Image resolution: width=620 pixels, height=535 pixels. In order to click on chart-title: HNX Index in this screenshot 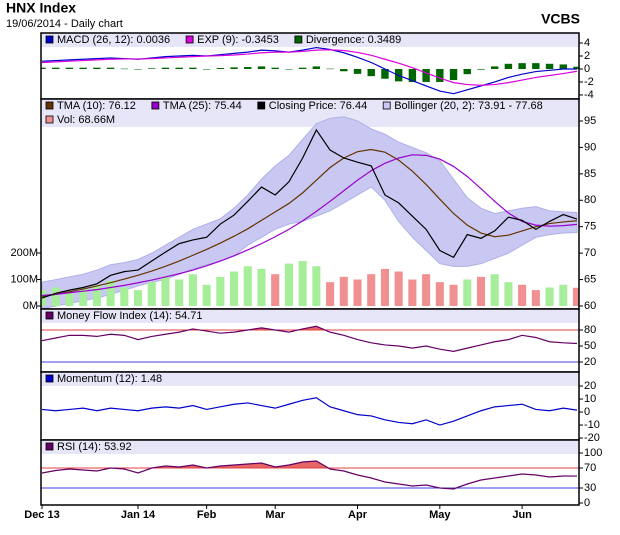, I will do `click(41, 8)`.